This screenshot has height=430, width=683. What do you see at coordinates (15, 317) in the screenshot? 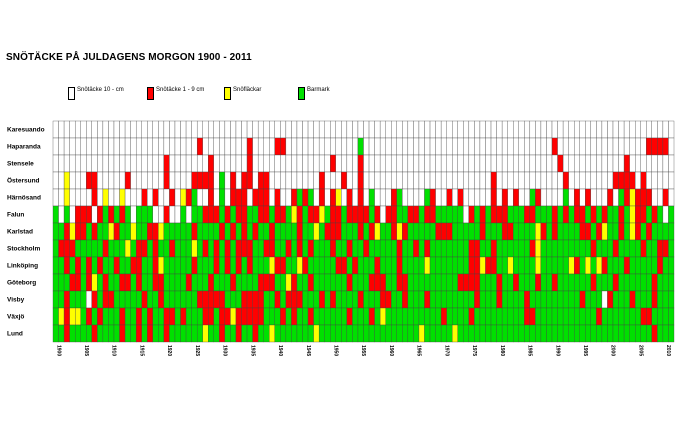
I see `station-label: Växjö` at bounding box center [15, 317].